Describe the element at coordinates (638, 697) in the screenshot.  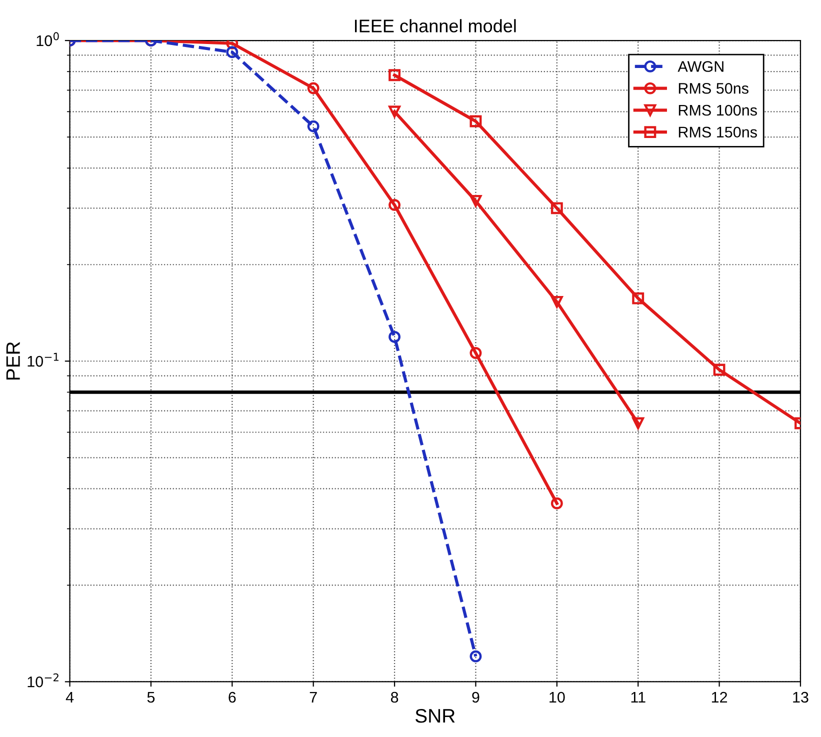
I see `x-tick-label: 11` at that location.